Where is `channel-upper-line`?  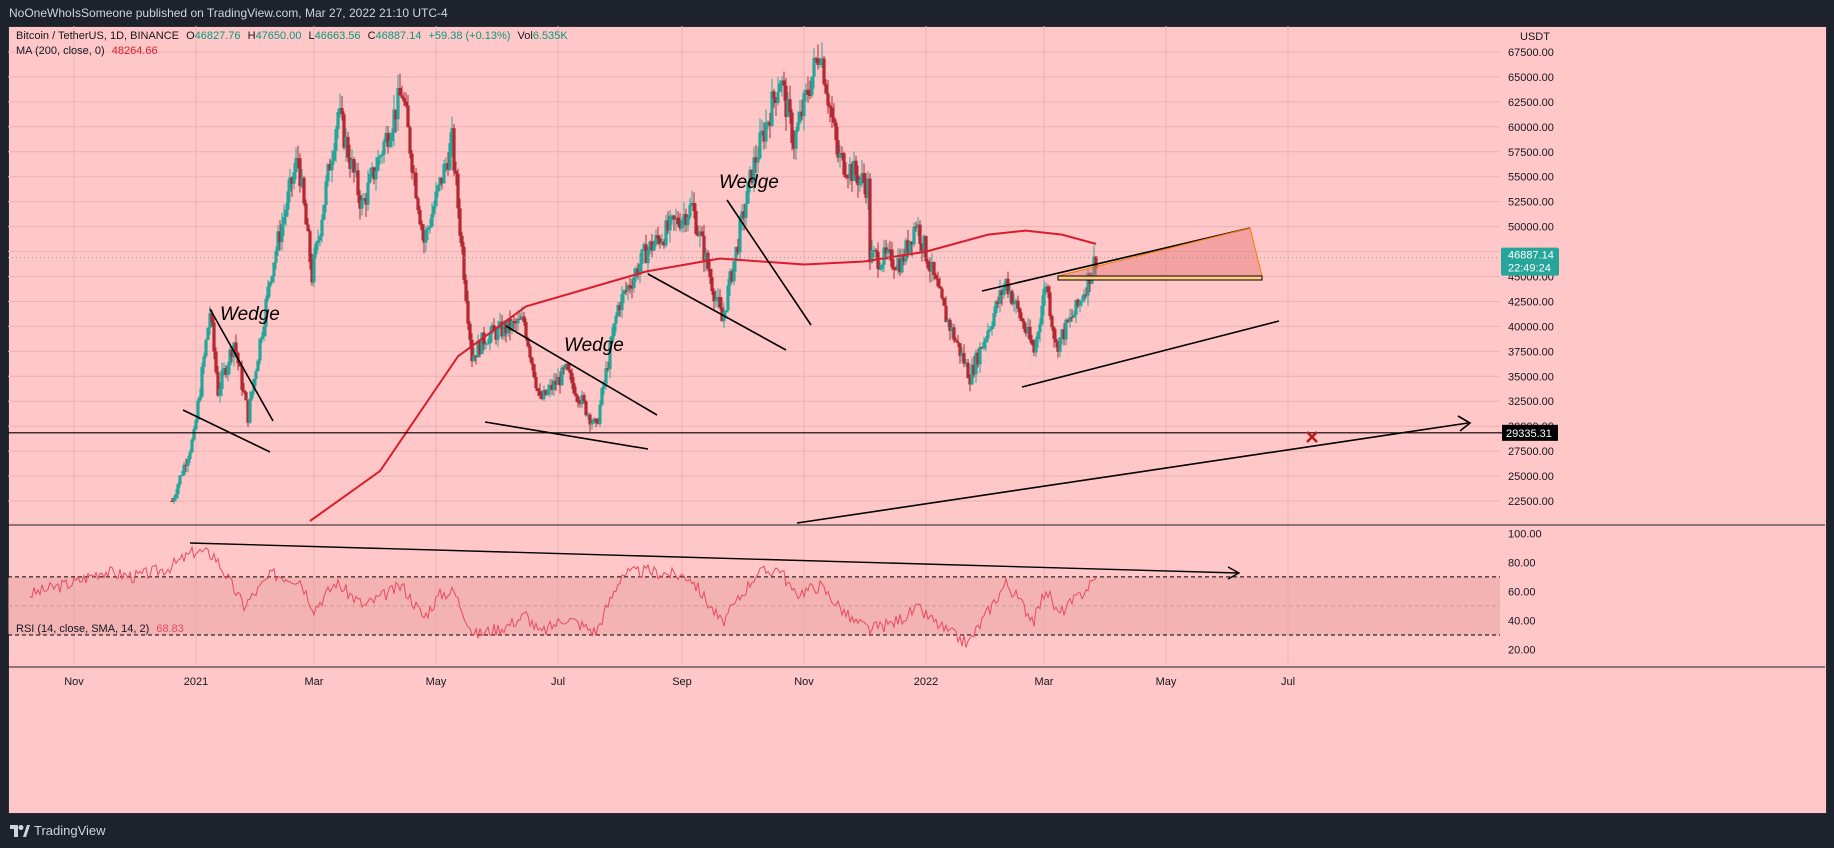 channel-upper-line is located at coordinates (1116, 259).